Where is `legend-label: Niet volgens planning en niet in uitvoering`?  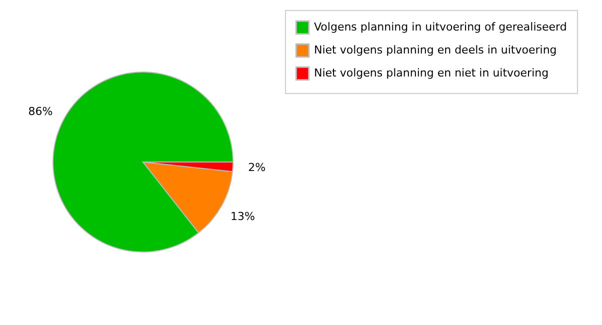 legend-label: Niet volgens planning en niet in uitvoering is located at coordinates (431, 73).